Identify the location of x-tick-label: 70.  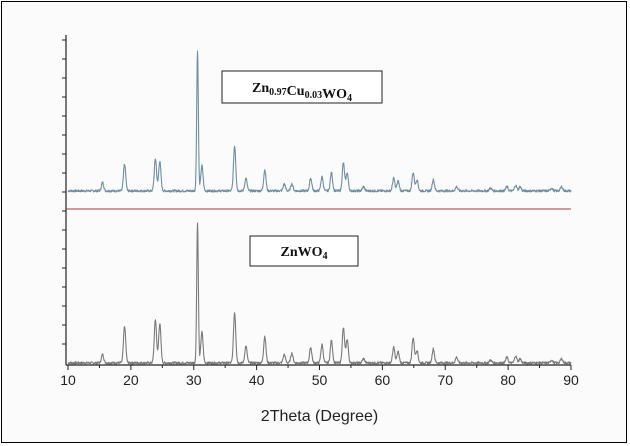
(445, 380).